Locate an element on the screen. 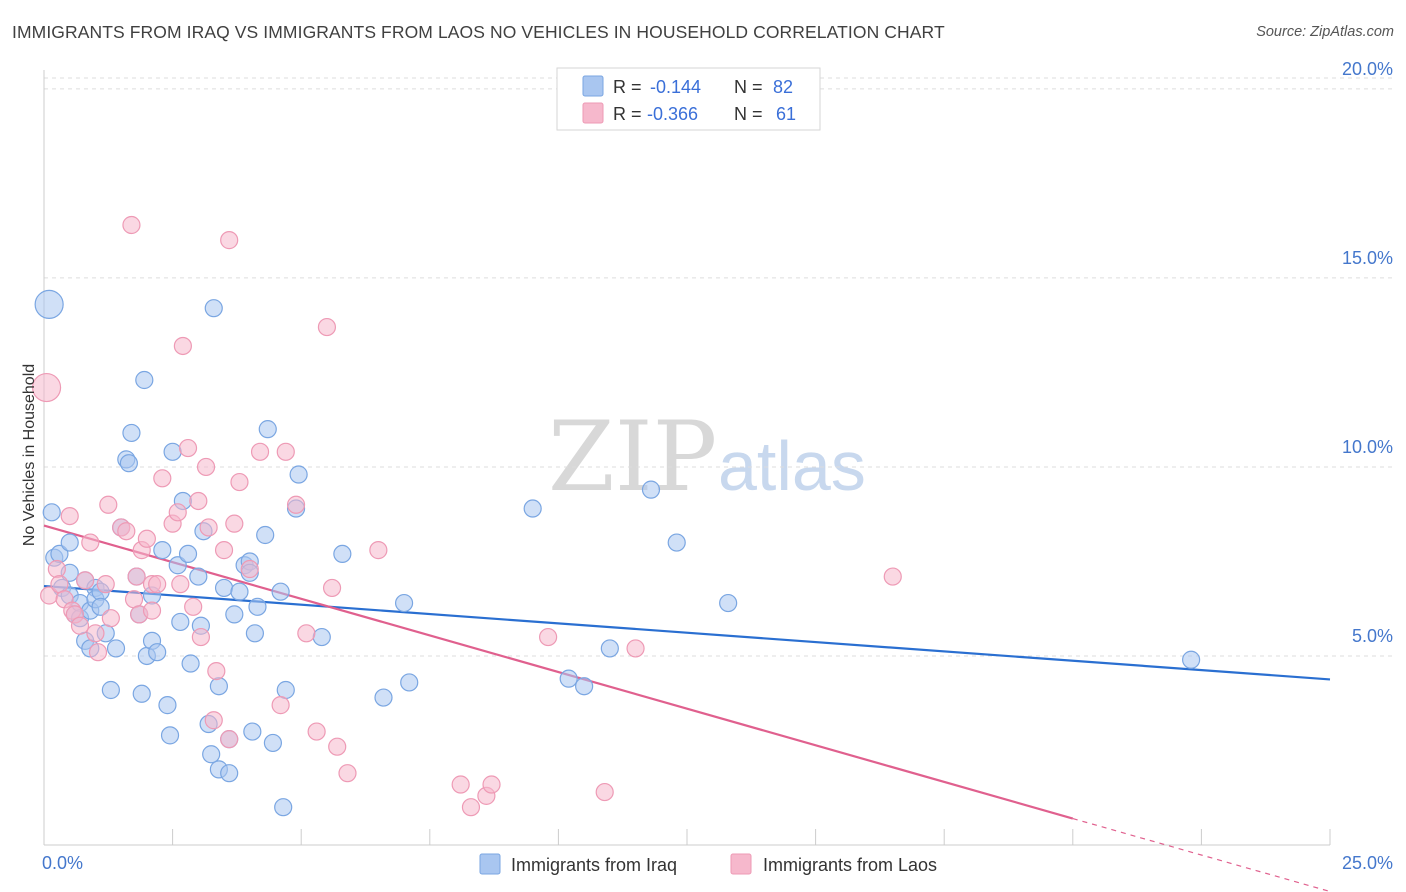  x-tick-label-min: 0.0% is located at coordinates (62, 863).